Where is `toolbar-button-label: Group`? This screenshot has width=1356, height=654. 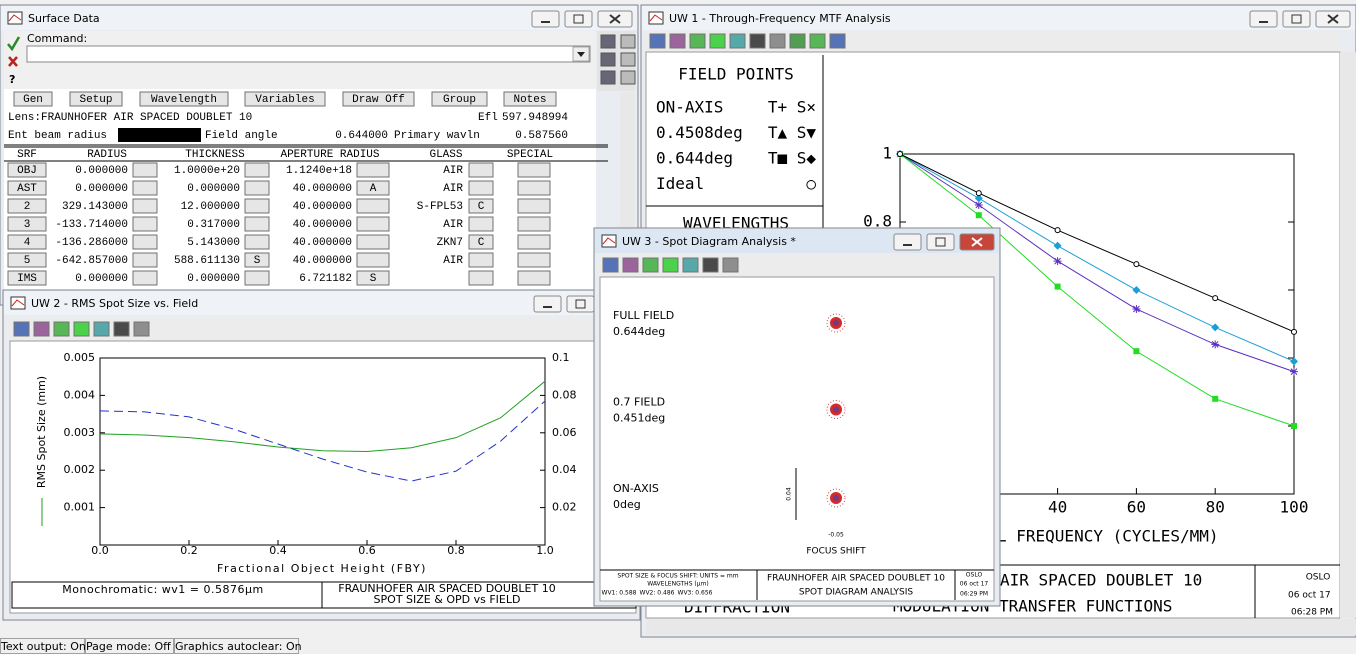
toolbar-button-label: Group is located at coordinates (459, 100).